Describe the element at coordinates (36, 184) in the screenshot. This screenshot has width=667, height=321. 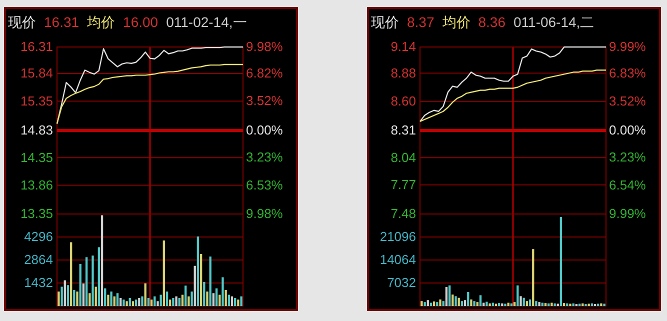
I see `y-tick-label: 13.86` at that location.